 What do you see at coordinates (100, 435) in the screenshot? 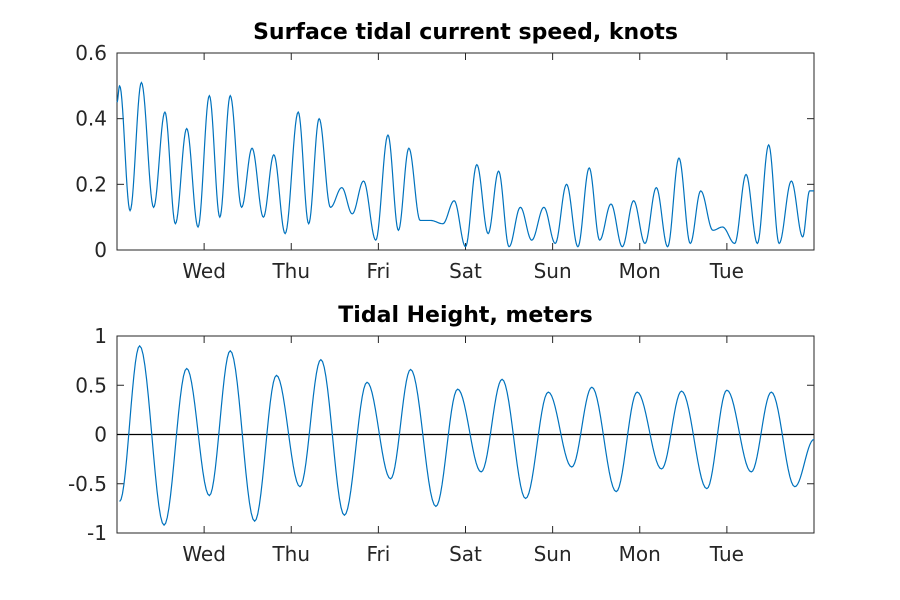
I see `tidal-height-y-tick-label: 0` at bounding box center [100, 435].